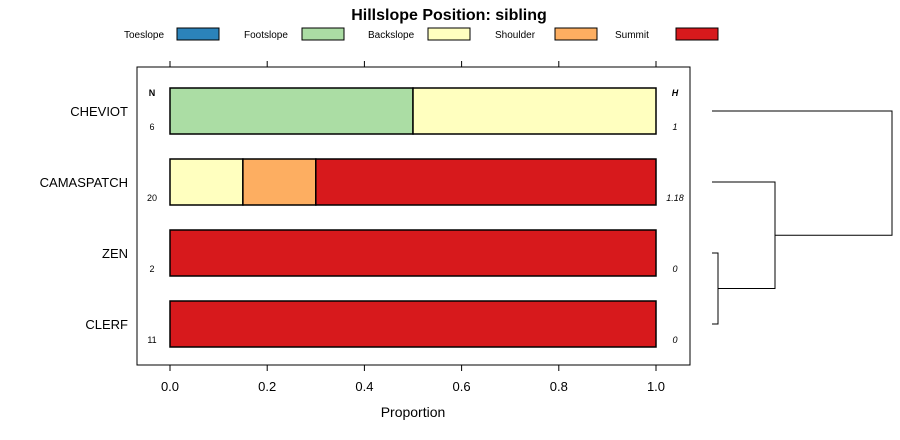 This screenshot has height=440, width=900. What do you see at coordinates (421, 34) in the screenshot?
I see `legend: Toeslope Footslope Backslope Shoulder Summit` at bounding box center [421, 34].